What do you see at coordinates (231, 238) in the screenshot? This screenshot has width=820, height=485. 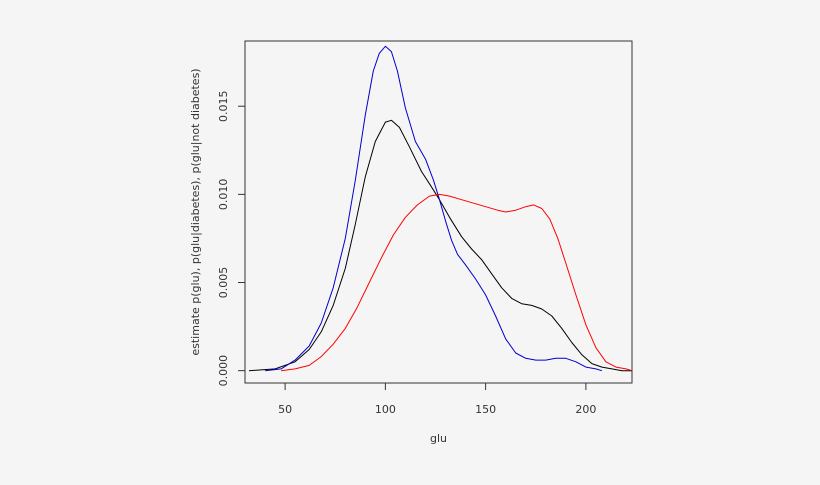 I see `y-axis: 0.000 0.005 0.010 0.015` at bounding box center [231, 238].